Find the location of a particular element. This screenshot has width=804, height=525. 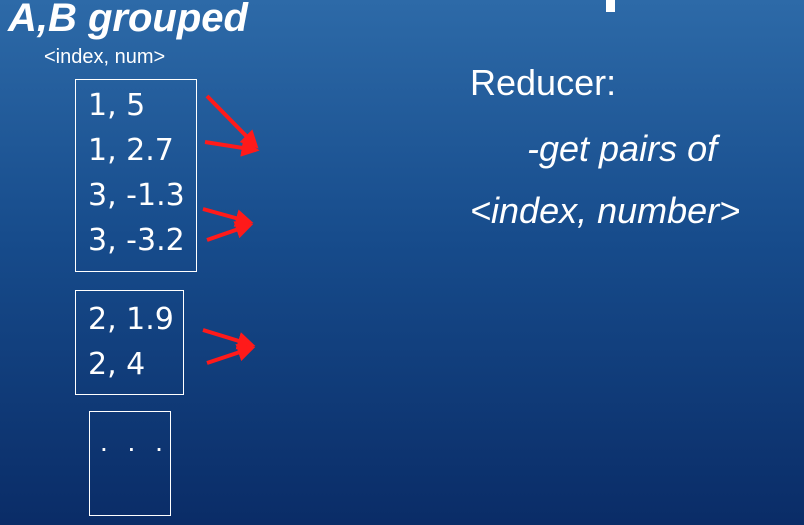

pair-item: 1, 2.7 is located at coordinates (131, 150).